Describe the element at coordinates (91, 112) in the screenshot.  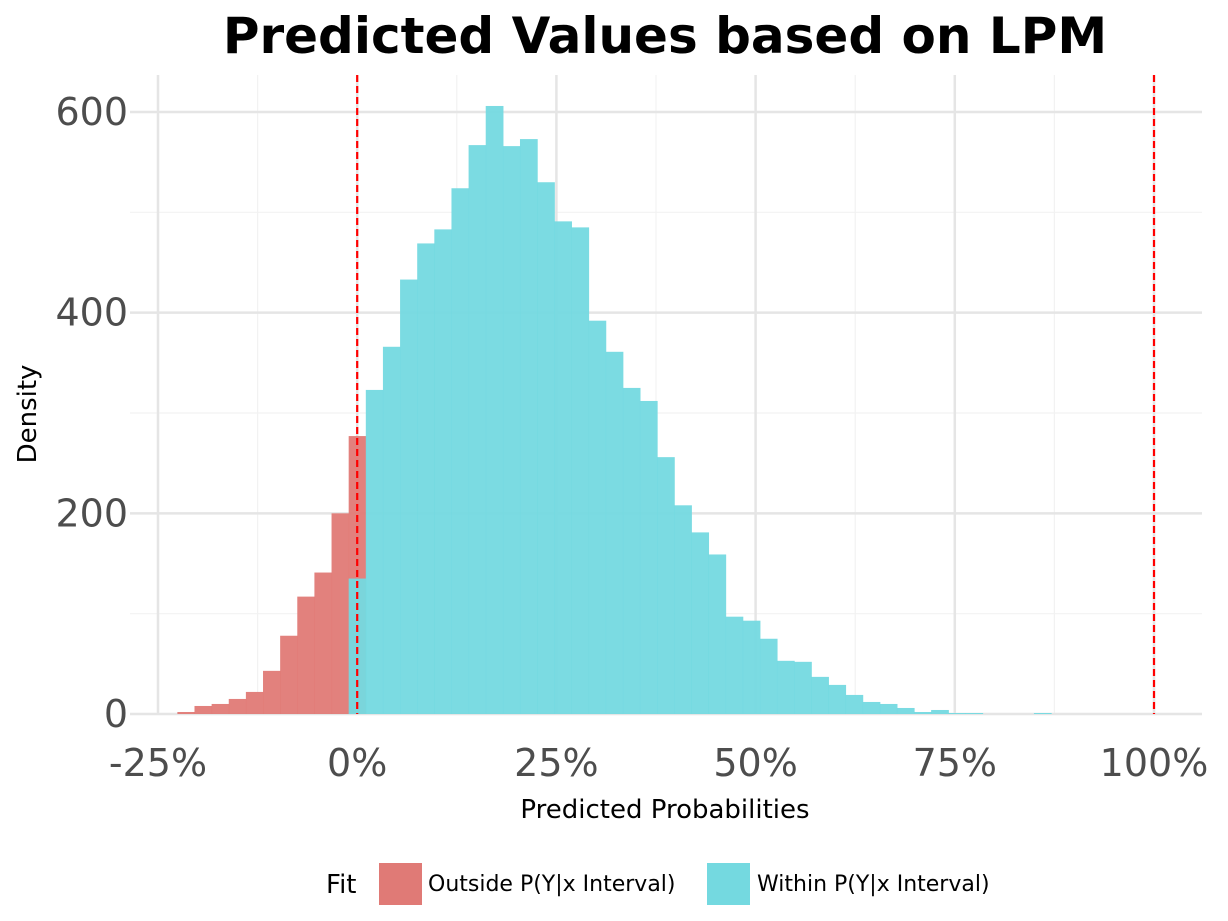
I see `y-tick-label: 600` at that location.